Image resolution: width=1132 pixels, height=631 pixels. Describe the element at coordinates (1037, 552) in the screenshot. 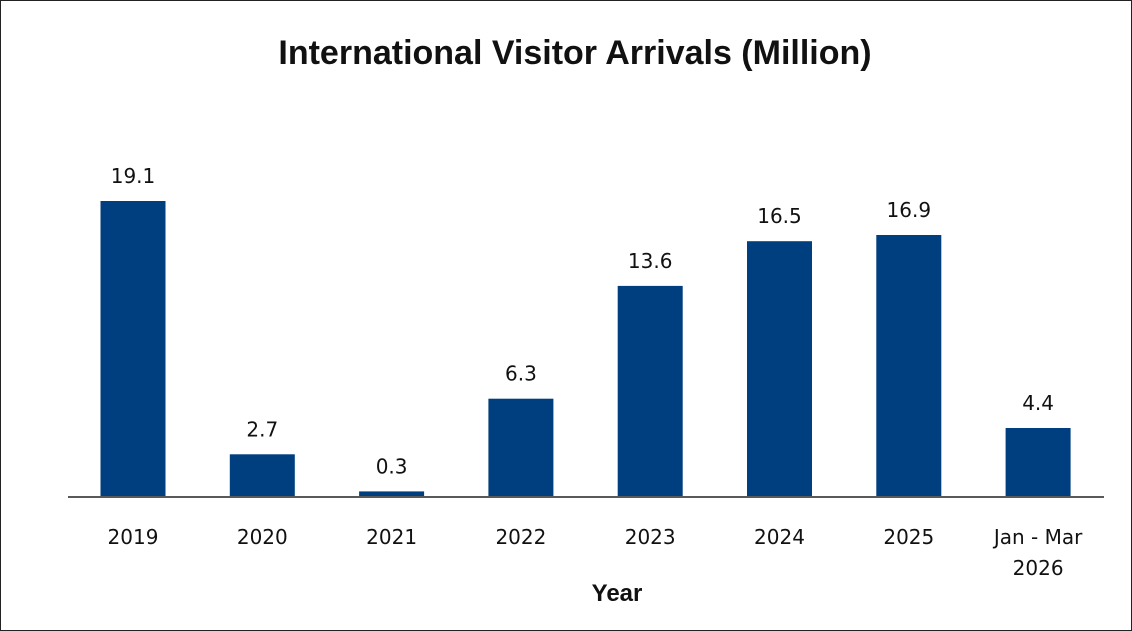

I see `x-tick-label-7: Jan - Mar 2026` at that location.